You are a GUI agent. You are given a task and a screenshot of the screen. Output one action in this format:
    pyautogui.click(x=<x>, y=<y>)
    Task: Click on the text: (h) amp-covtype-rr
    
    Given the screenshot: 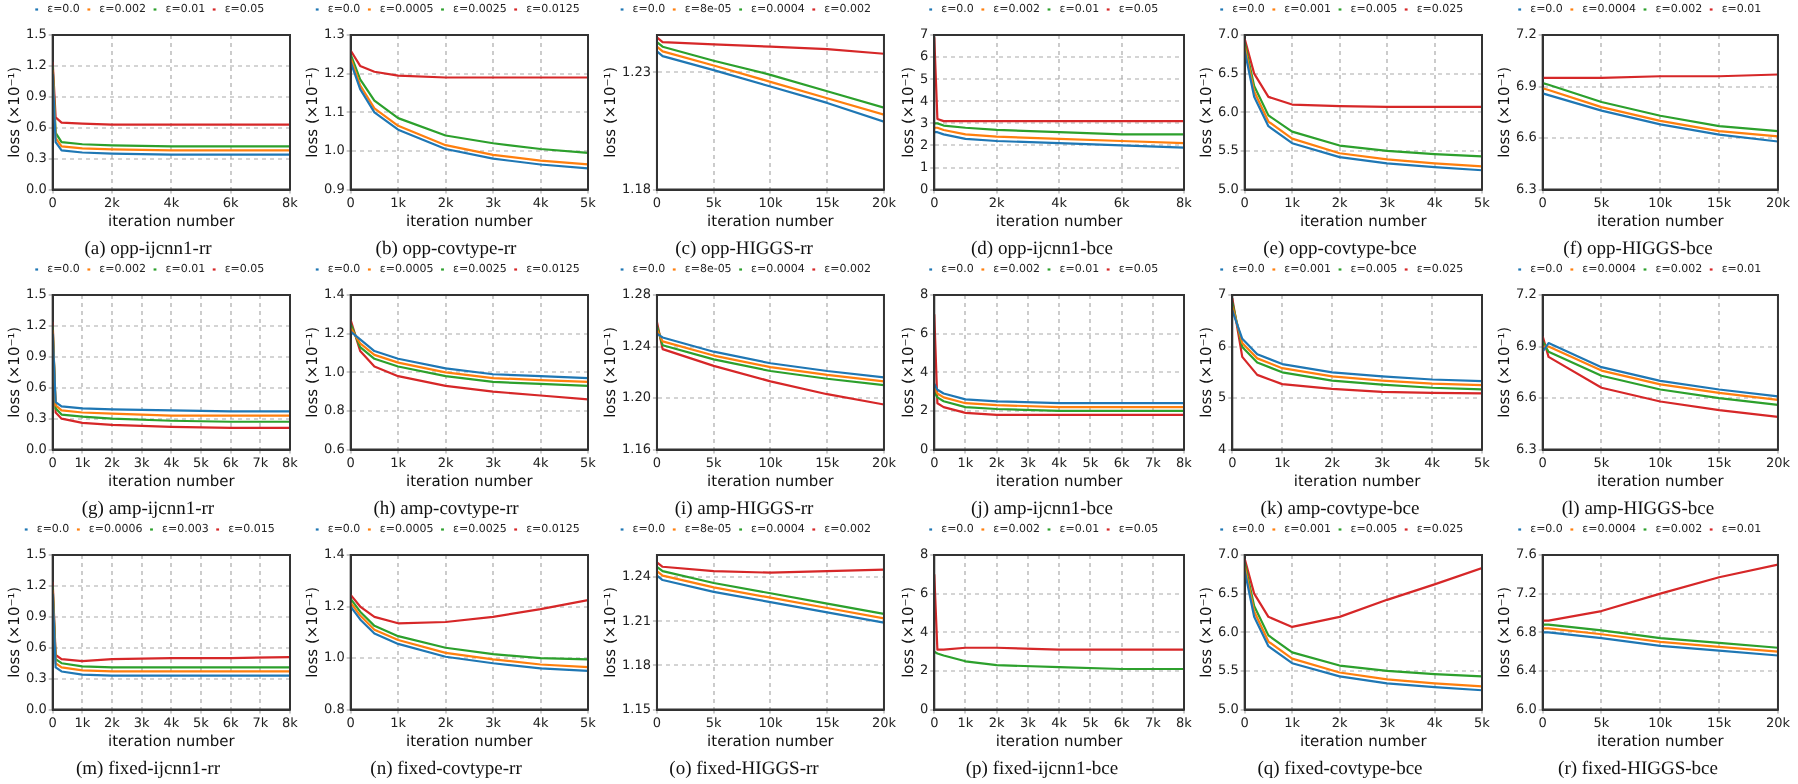 What is the action you would take?
    pyautogui.click(x=447, y=509)
    